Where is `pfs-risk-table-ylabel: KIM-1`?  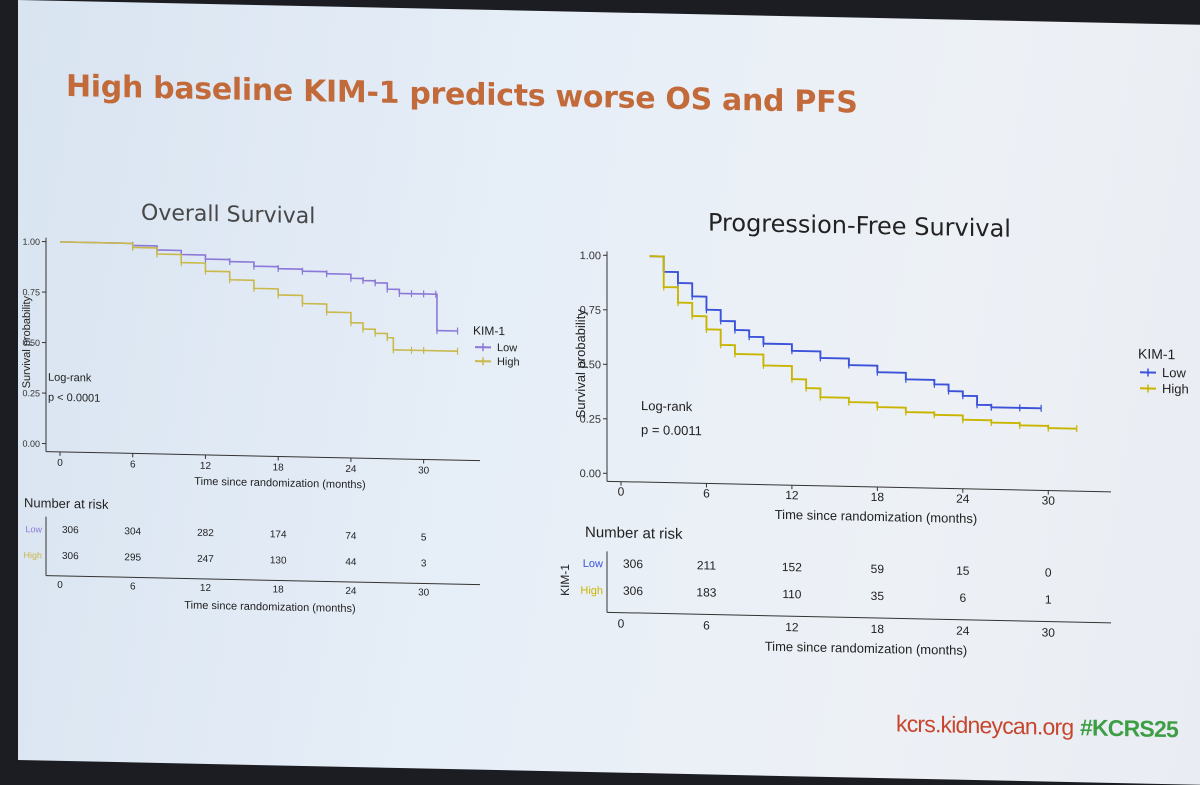 pfs-risk-table-ylabel: KIM-1 is located at coordinates (565, 579).